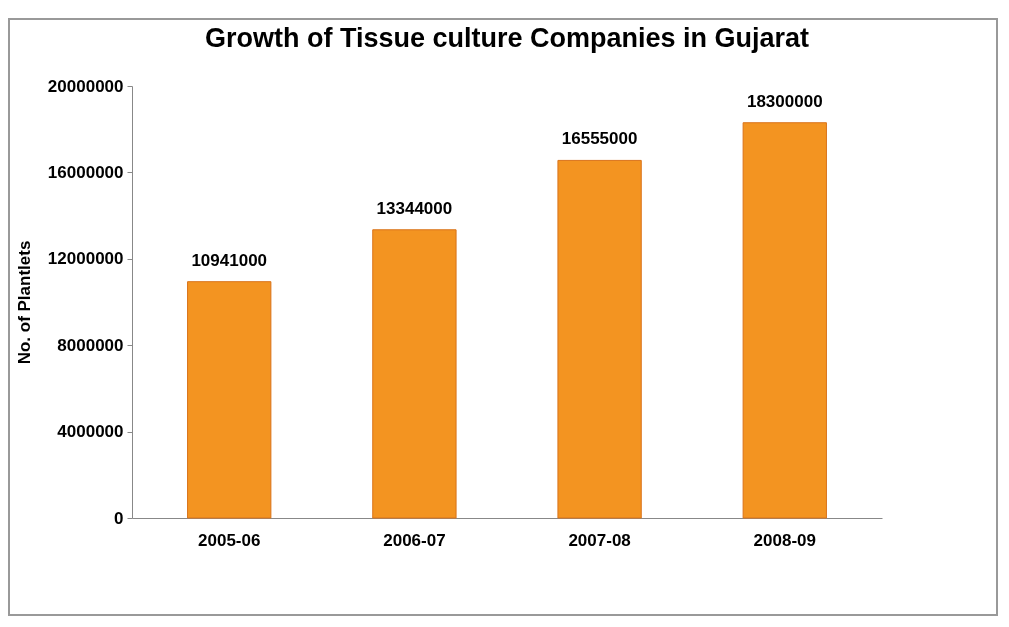  Describe the element at coordinates (85, 259) in the screenshot. I see `y-tick-label: 12000000` at that location.